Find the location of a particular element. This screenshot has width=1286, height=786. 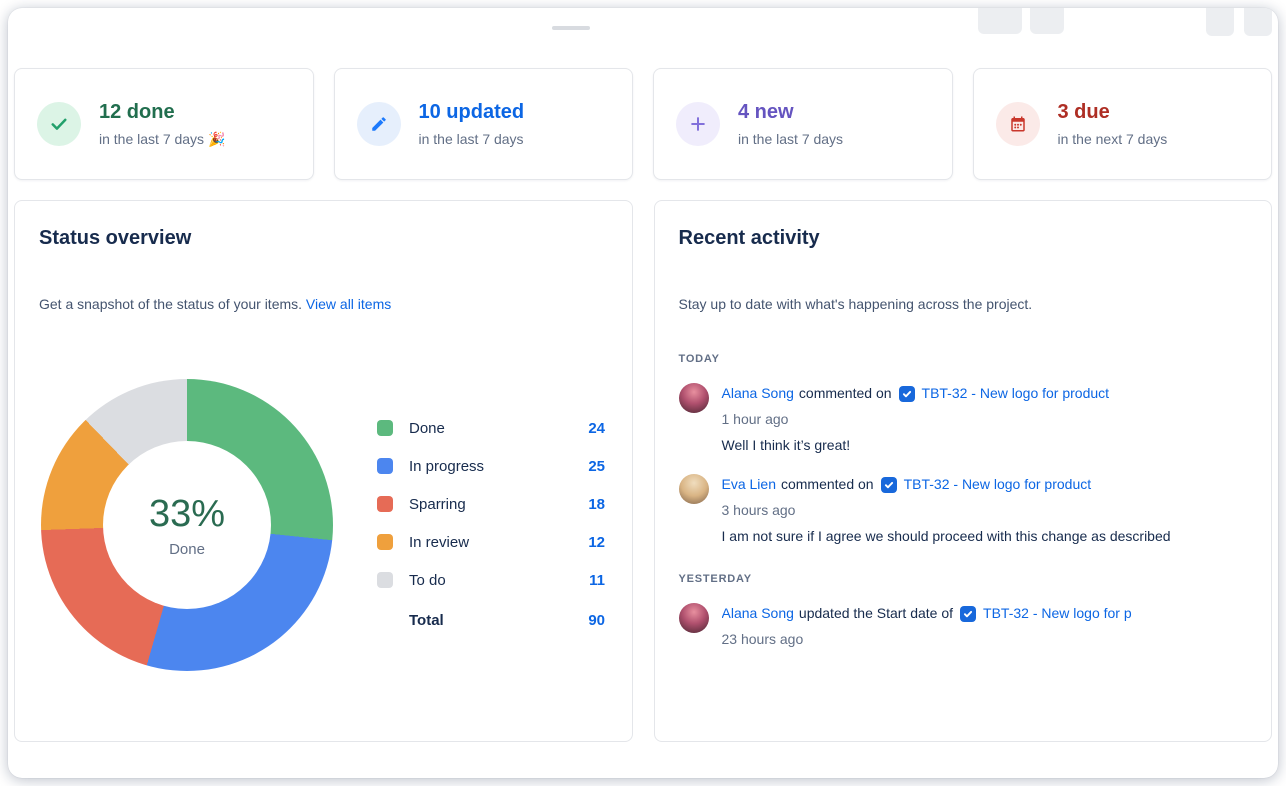

activity-group-today: TODAY is located at coordinates (699, 359).